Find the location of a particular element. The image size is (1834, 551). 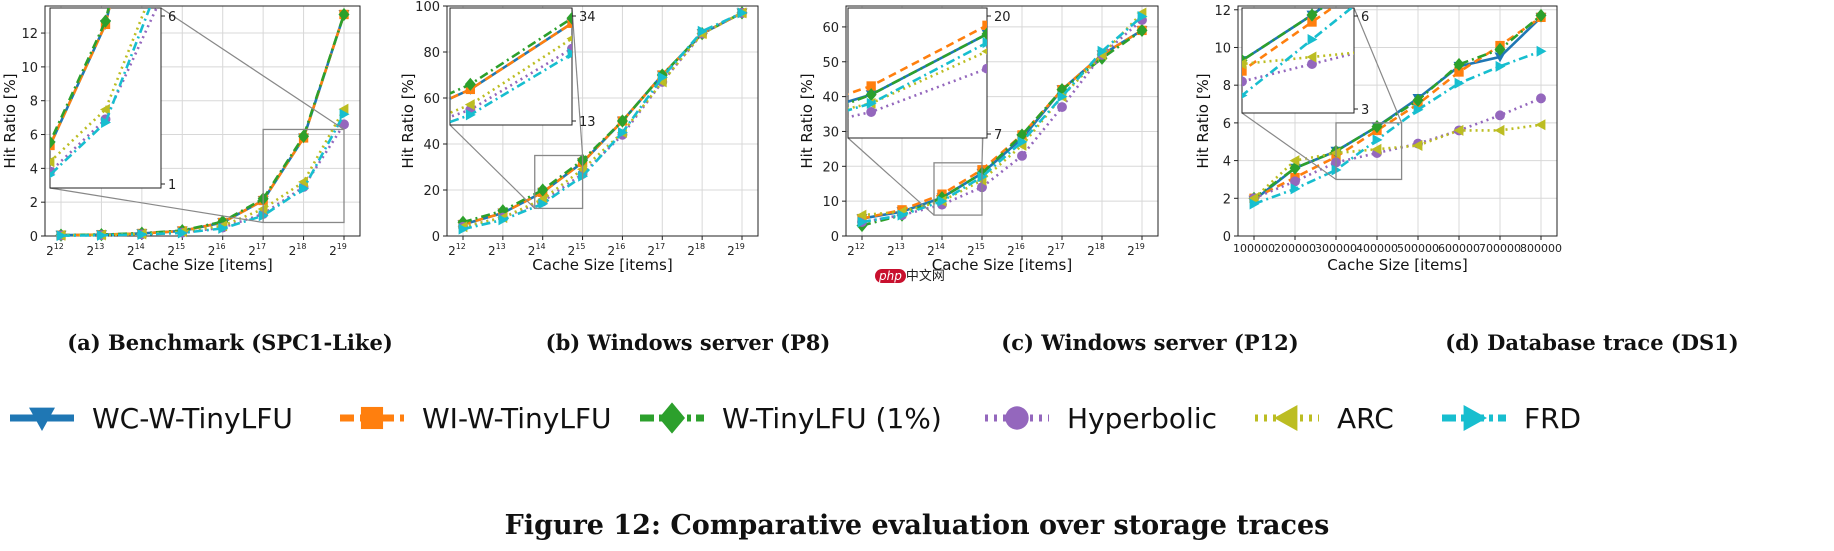

data-point-wc is located at coordinates (1500, 57).